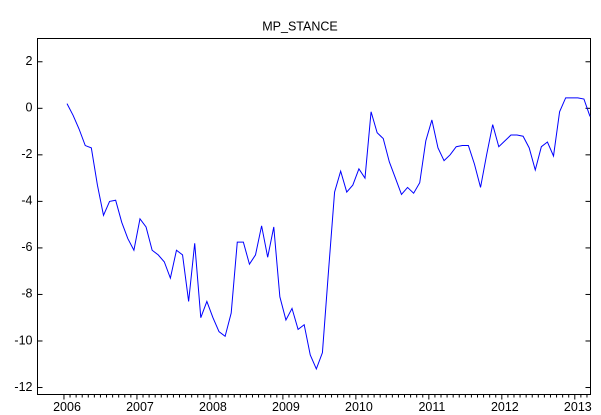 The image size is (601, 415). I want to click on y-tick-label: -2, so click(26, 154).